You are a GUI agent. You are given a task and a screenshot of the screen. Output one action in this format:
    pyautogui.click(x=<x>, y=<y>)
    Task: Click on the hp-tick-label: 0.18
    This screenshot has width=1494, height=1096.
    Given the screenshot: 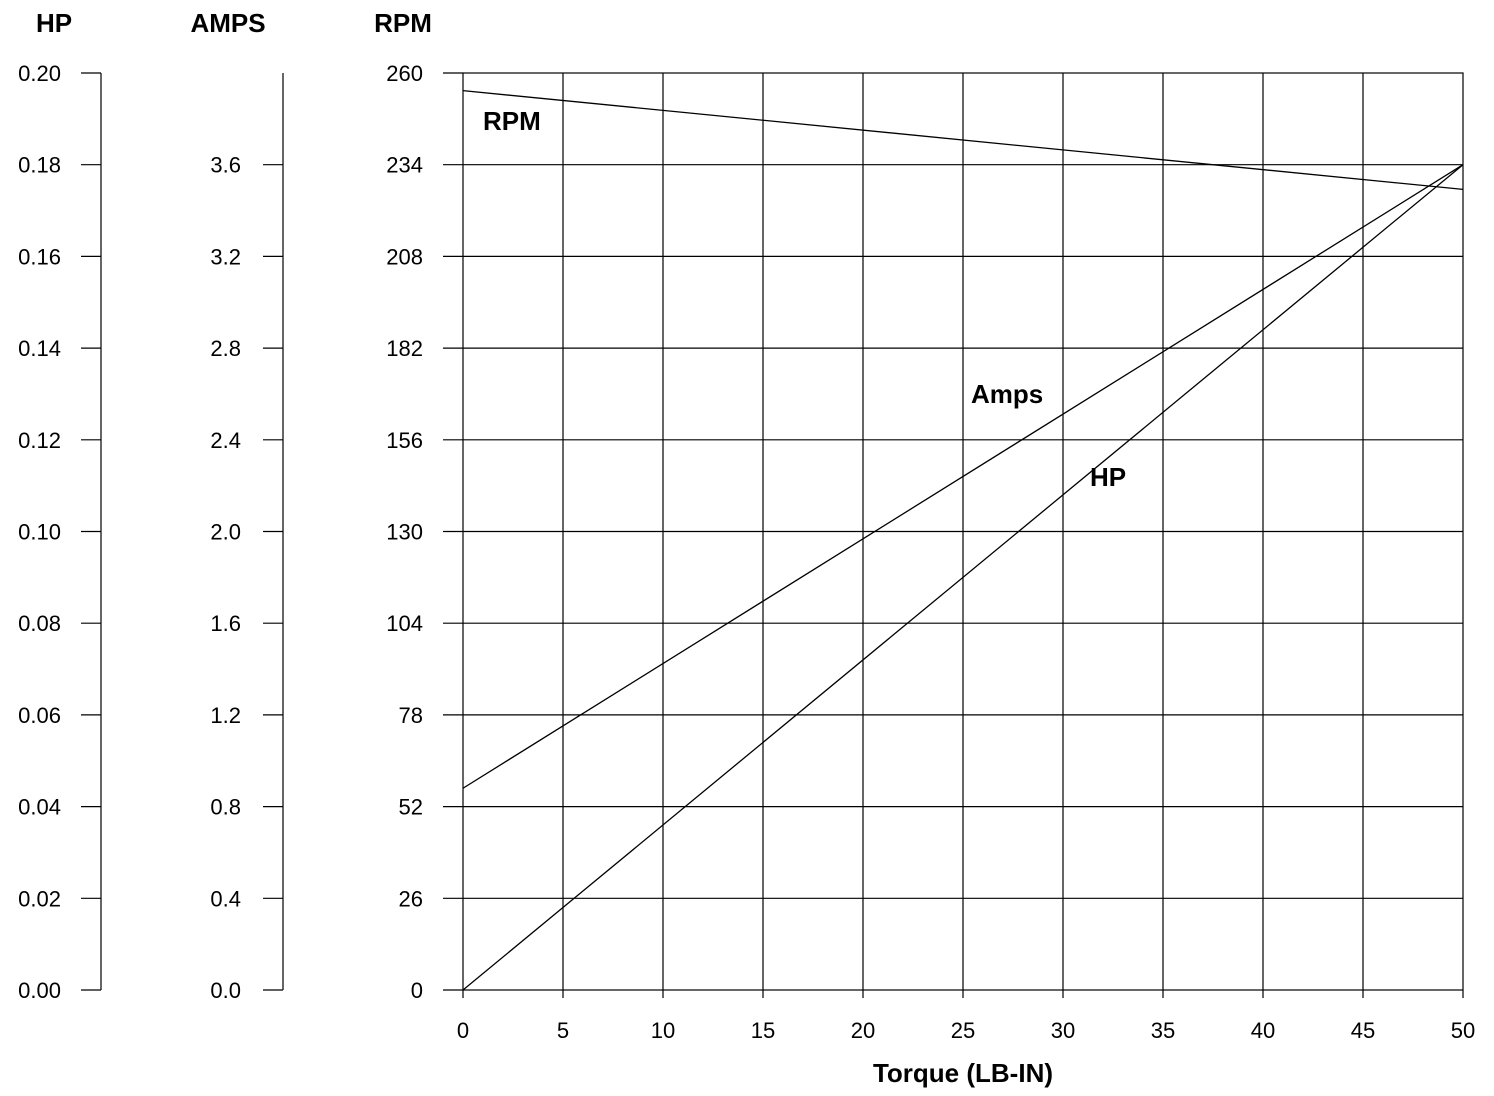 What is the action you would take?
    pyautogui.click(x=39, y=165)
    